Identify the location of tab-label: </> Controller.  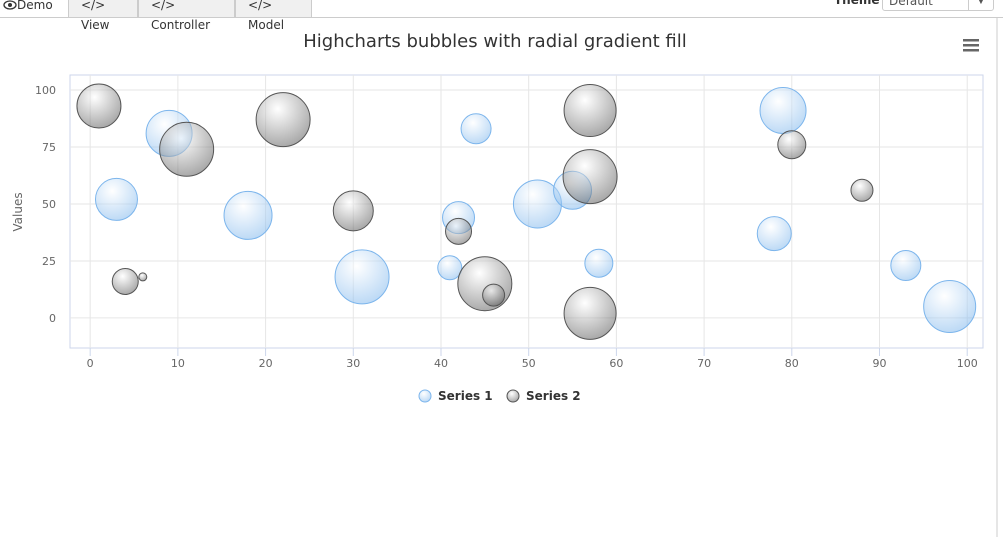
(181, 16).